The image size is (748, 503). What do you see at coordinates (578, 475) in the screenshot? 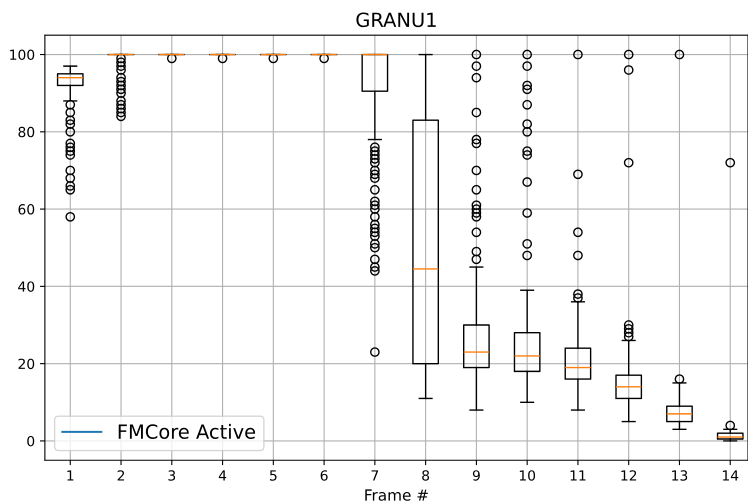
I see `x-tick-label: 11` at bounding box center [578, 475].